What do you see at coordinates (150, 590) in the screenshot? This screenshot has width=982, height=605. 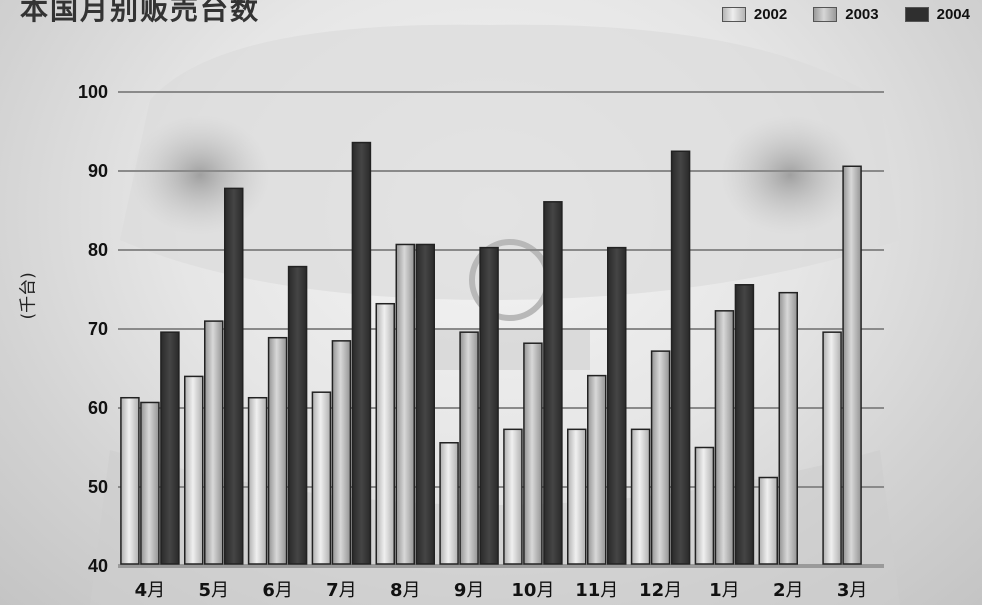 I see `x-tick-label: 4月` at bounding box center [150, 590].